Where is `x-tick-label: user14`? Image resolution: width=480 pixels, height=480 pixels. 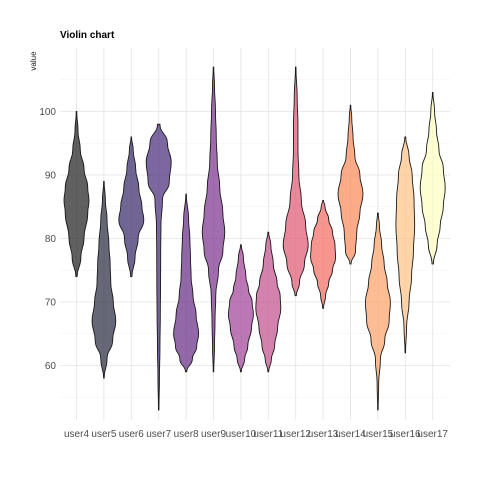
x-tick-label: user14 is located at coordinates (350, 434).